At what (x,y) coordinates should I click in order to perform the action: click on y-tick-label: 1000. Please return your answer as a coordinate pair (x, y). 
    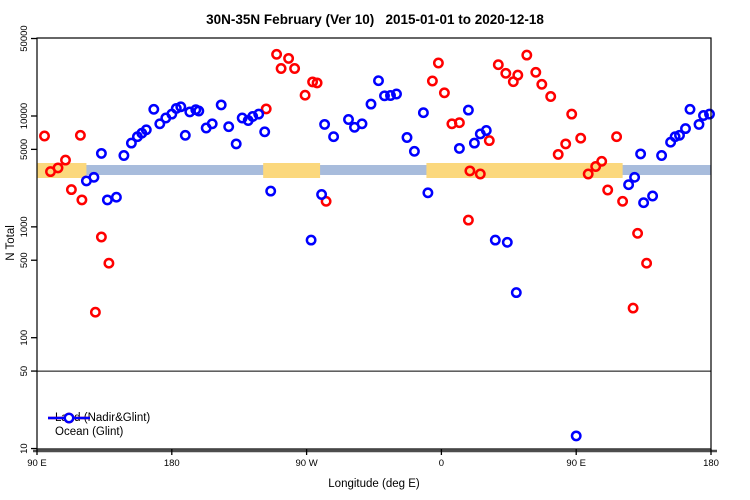
    Looking at the image, I should click on (24, 226).